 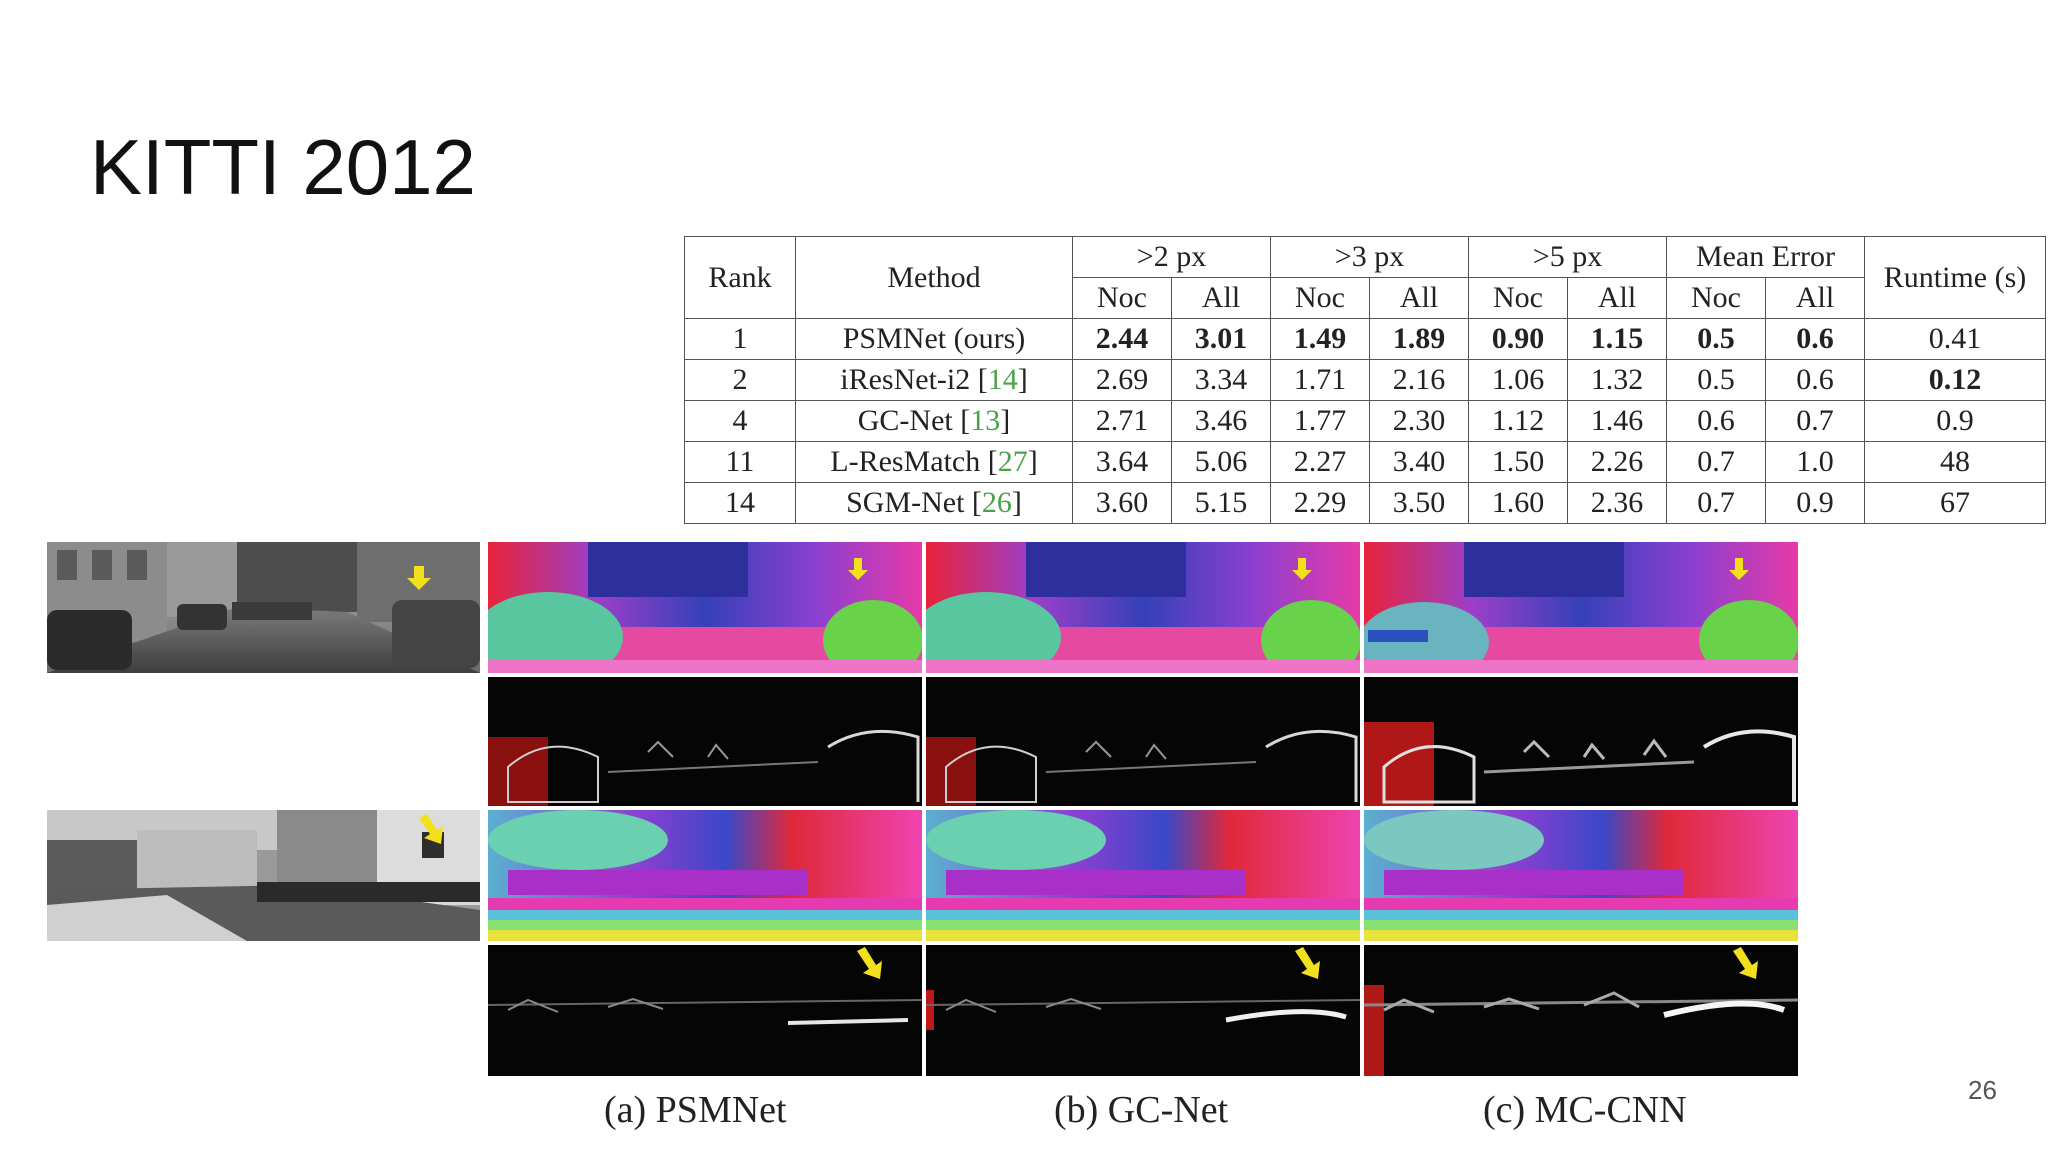 I want to click on cell-value: 3.46, so click(x=1221, y=421).